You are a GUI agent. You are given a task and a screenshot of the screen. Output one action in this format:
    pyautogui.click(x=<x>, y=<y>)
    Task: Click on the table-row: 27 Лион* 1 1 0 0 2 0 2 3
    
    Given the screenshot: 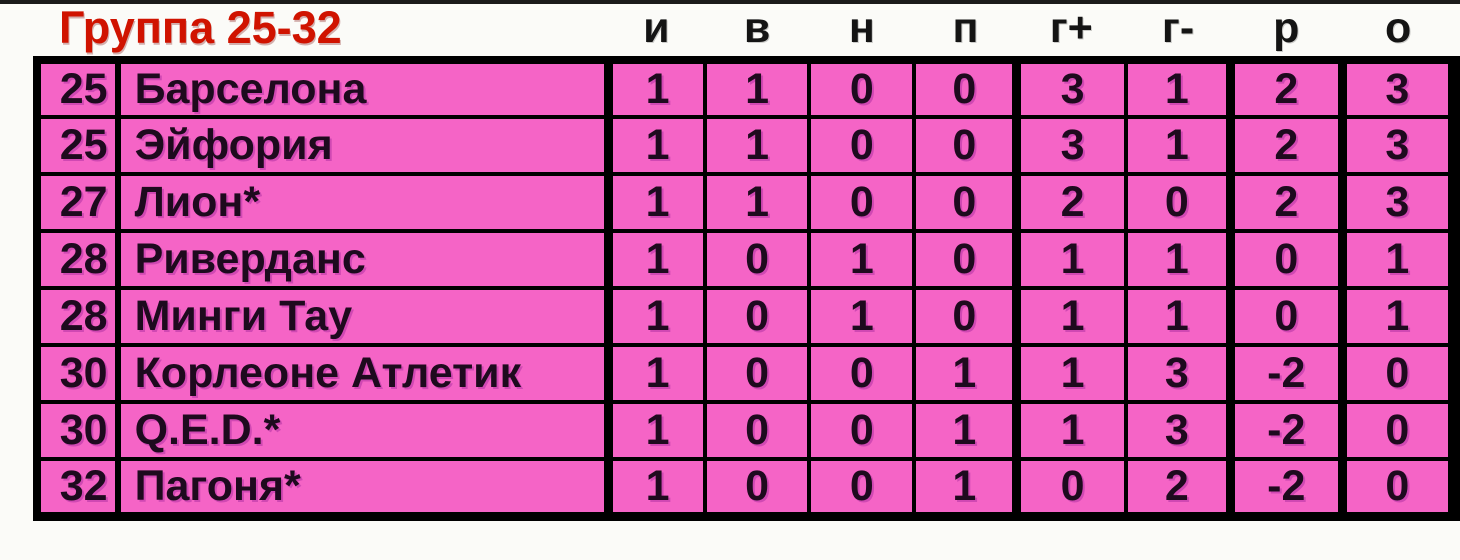 What is the action you would take?
    pyautogui.click(x=746, y=202)
    